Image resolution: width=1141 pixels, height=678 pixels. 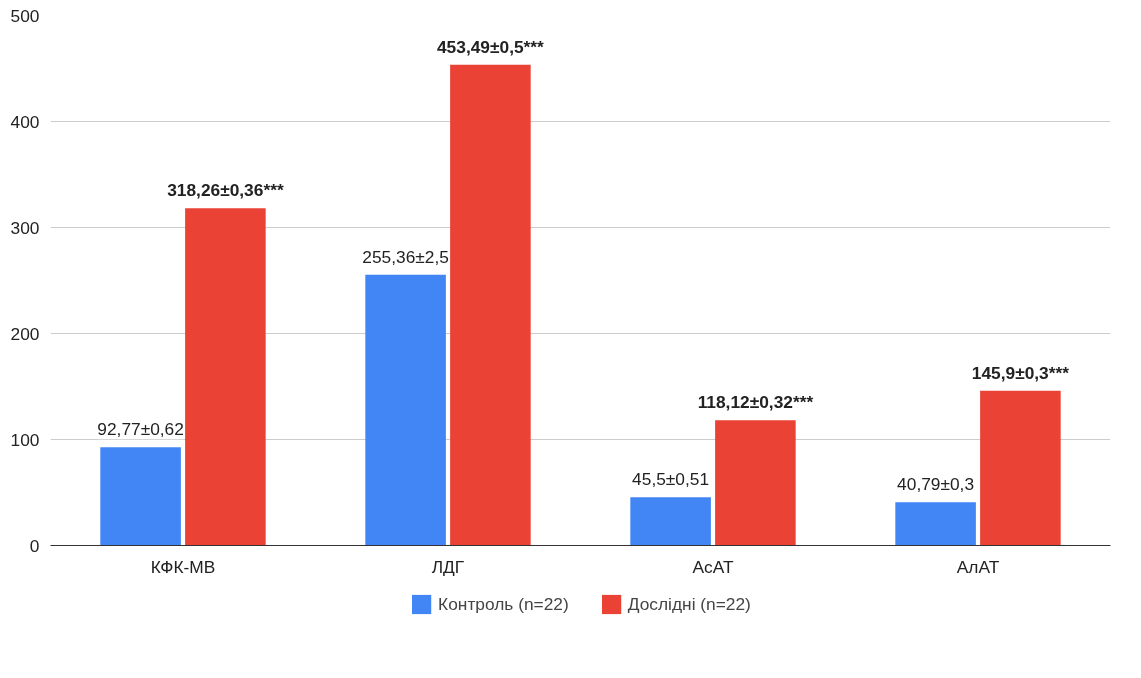 What do you see at coordinates (448, 566) in the screenshot?
I see `x-tick-label: ЛДГ` at bounding box center [448, 566].